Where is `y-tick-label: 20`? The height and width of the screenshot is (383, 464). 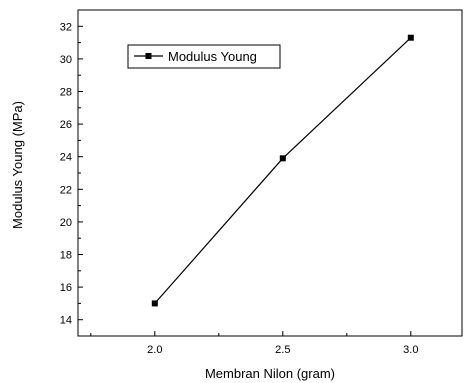 y-tick-label: 20 is located at coordinates (66, 223).